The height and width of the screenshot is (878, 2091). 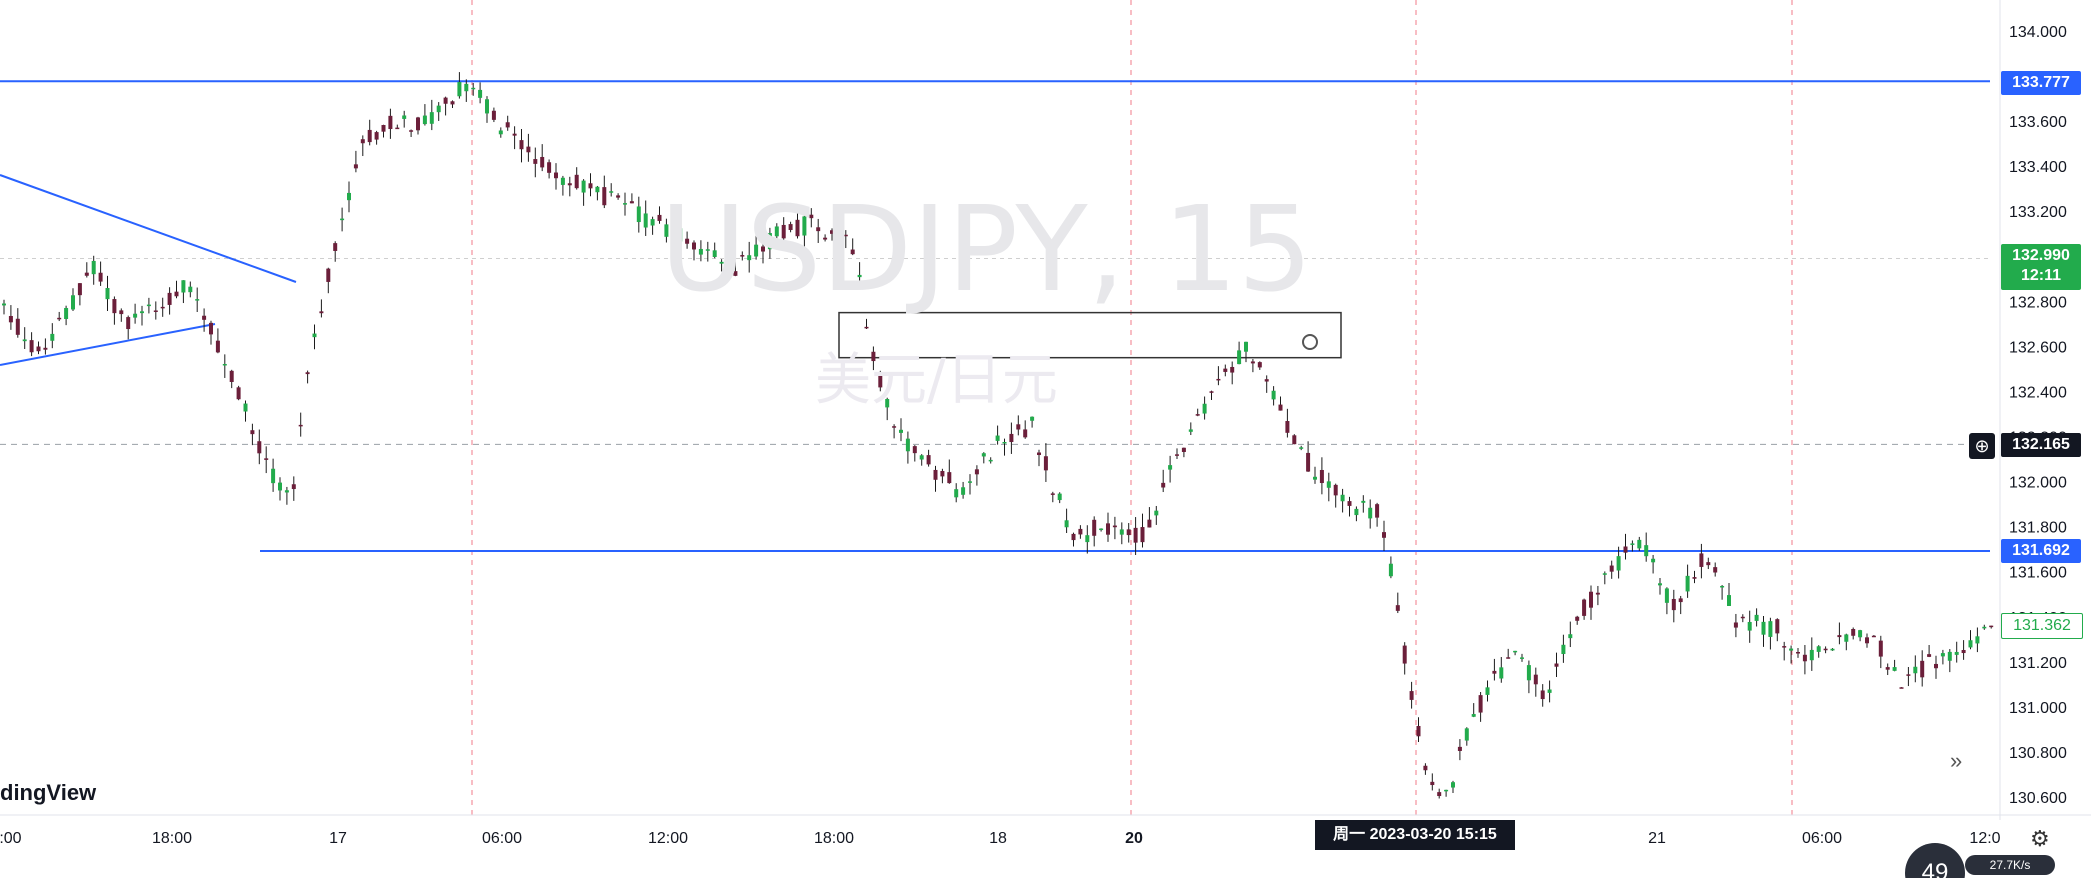 What do you see at coordinates (1982, 446) in the screenshot?
I see `plus-circle-icon: ⊕` at bounding box center [1982, 446].